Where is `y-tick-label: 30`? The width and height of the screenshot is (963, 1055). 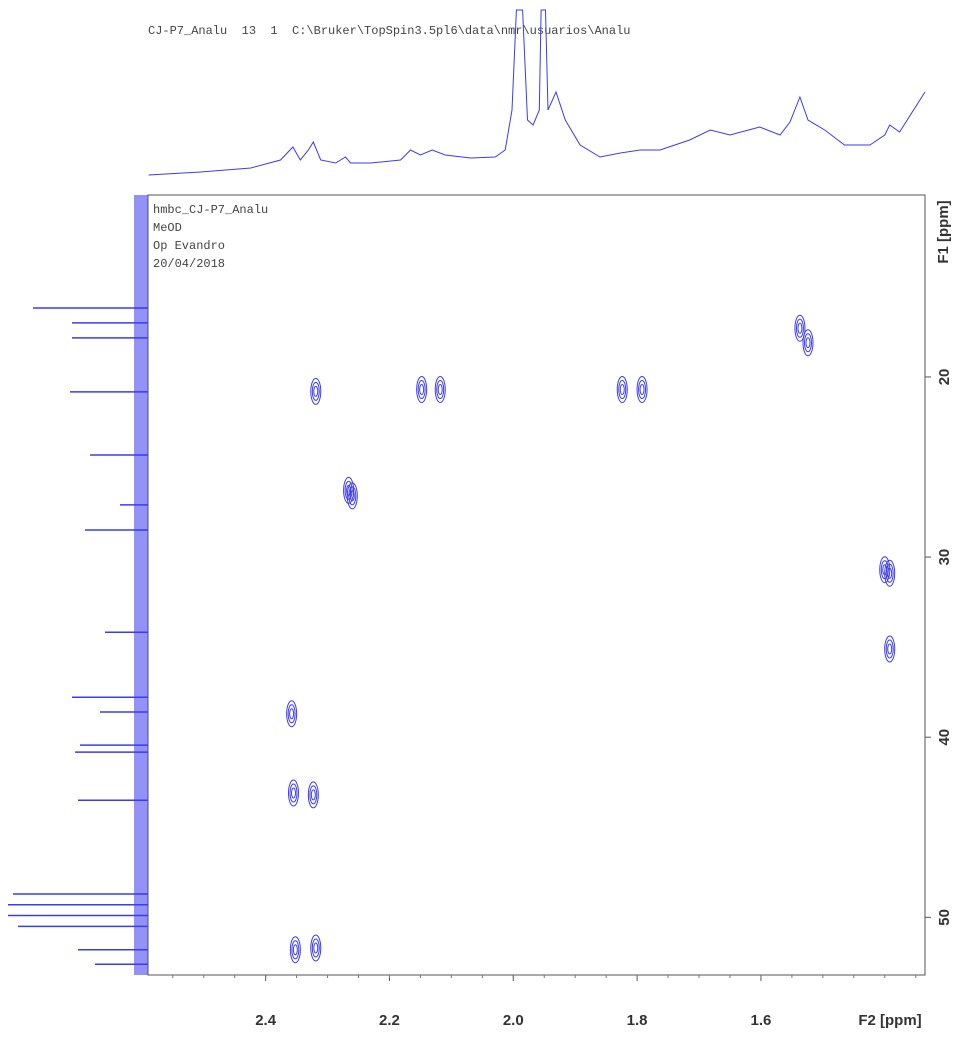
y-tick-label: 30 is located at coordinates (944, 557).